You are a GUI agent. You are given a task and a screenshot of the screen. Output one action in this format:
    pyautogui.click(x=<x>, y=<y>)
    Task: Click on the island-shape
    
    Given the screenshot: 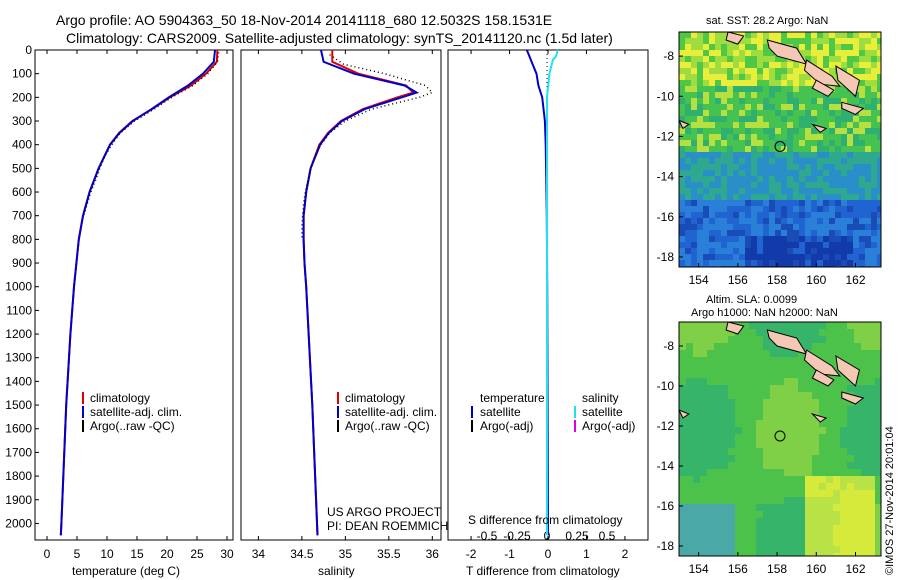 What is the action you would take?
    pyautogui.click(x=847, y=371)
    